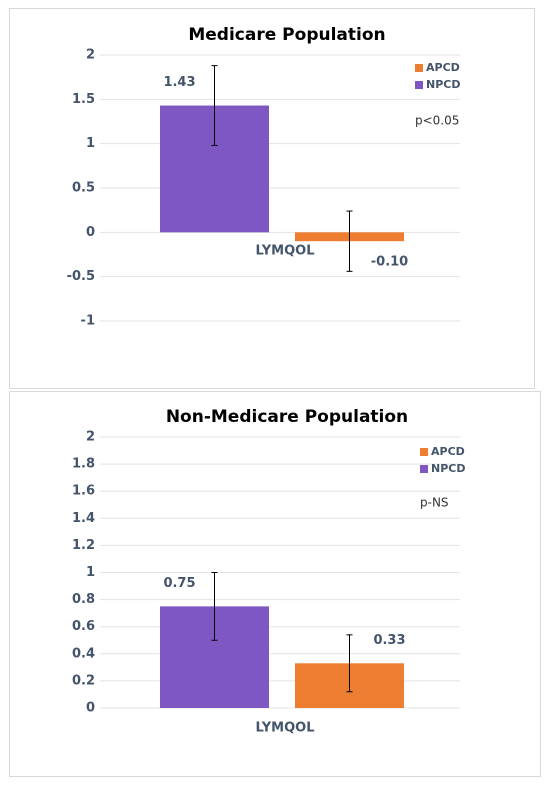  What do you see at coordinates (83, 545) in the screenshot?
I see `y-tick-label: 1.2` at bounding box center [83, 545].